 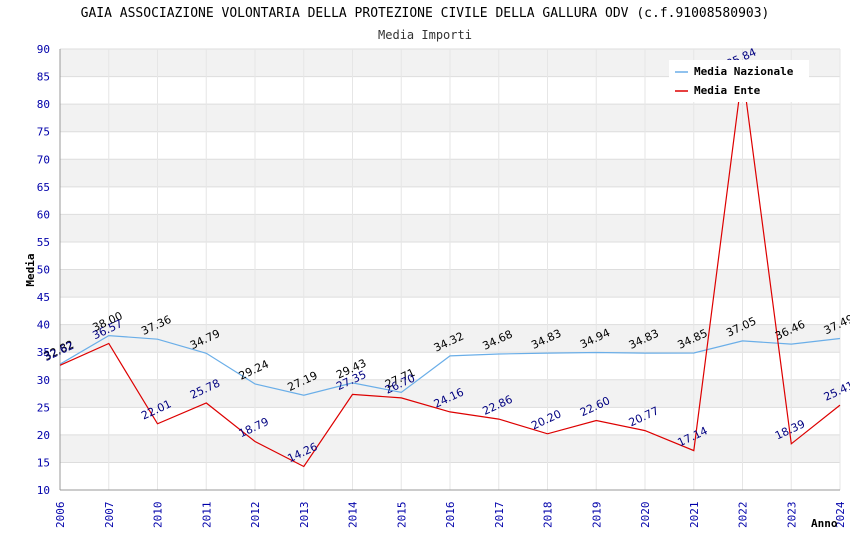 What do you see at coordinates (43, 77) in the screenshot?
I see `y-tick-label: 85` at bounding box center [43, 77].